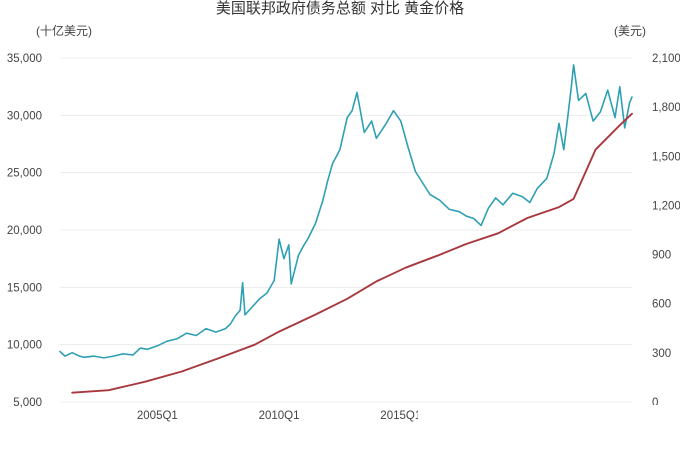  What do you see at coordinates (630, 31) in the screenshot?
I see `right-axis-unit: (美元)` at bounding box center [630, 31].